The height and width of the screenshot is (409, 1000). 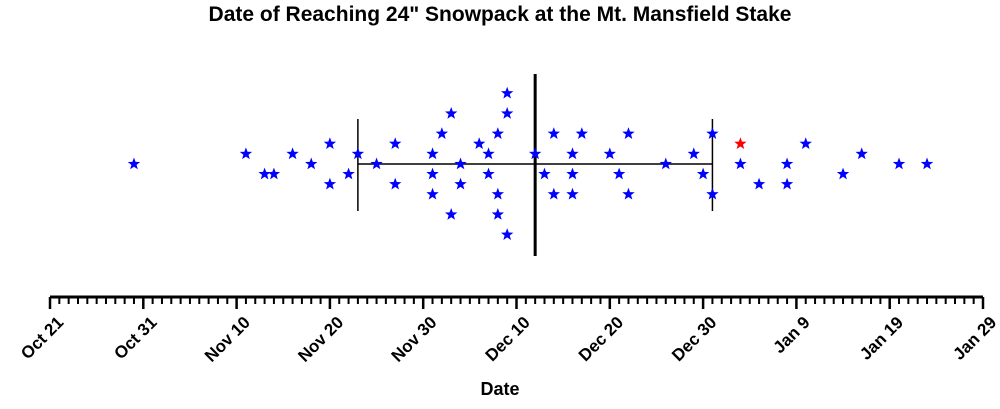 I want to click on x-tick-label: Dec 30, so click(x=694, y=339).